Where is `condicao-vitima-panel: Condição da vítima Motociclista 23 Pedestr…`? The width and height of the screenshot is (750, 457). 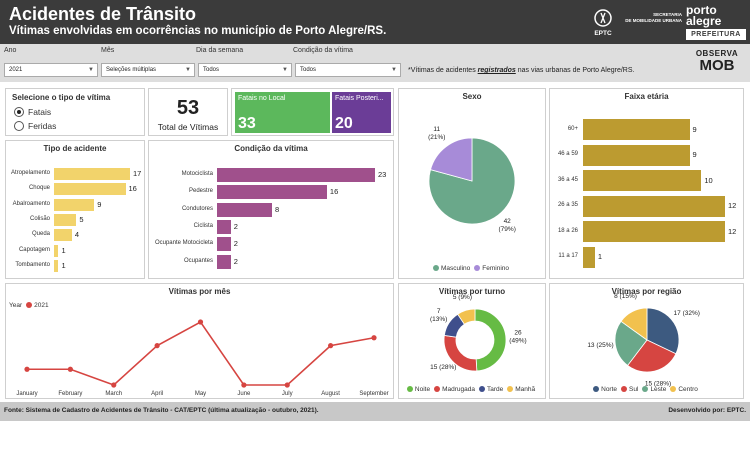 condicao-vitima-panel: Condição da vítima Motociclista 23 Pedestr… is located at coordinates (271, 209).